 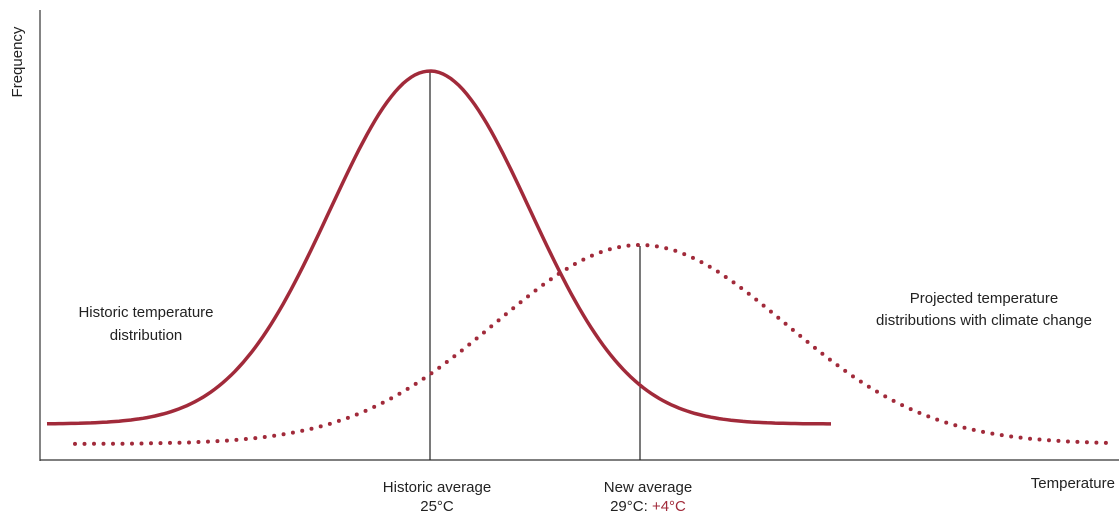 What do you see at coordinates (984, 298) in the screenshot?
I see `projected-label: Projected temperature` at bounding box center [984, 298].